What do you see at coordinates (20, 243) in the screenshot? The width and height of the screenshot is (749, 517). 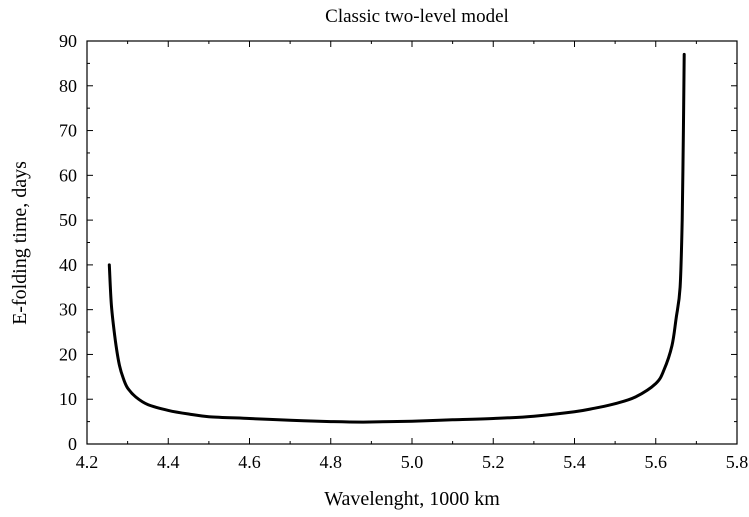 I see `y-axis-title: E-folding time, days` at bounding box center [20, 243].